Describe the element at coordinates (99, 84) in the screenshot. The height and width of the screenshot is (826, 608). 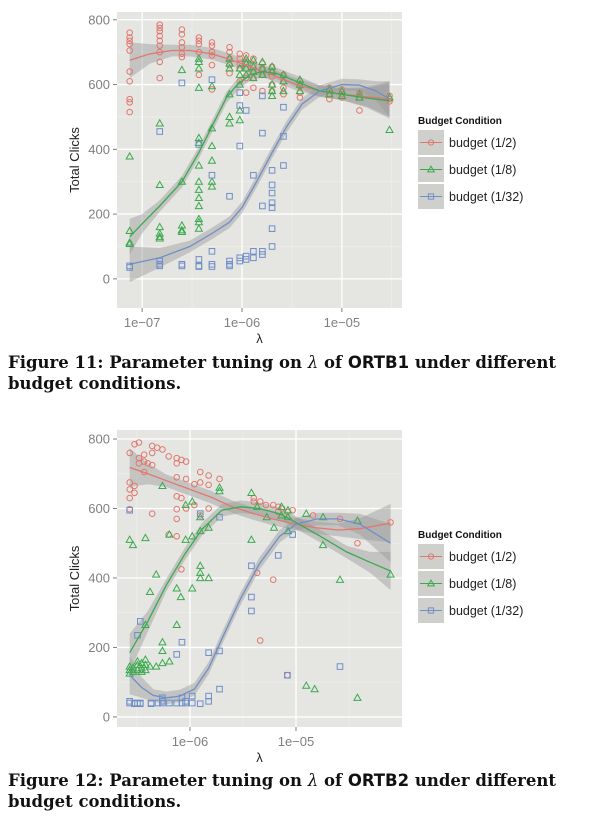
I see `y-tick-label: 600` at that location.